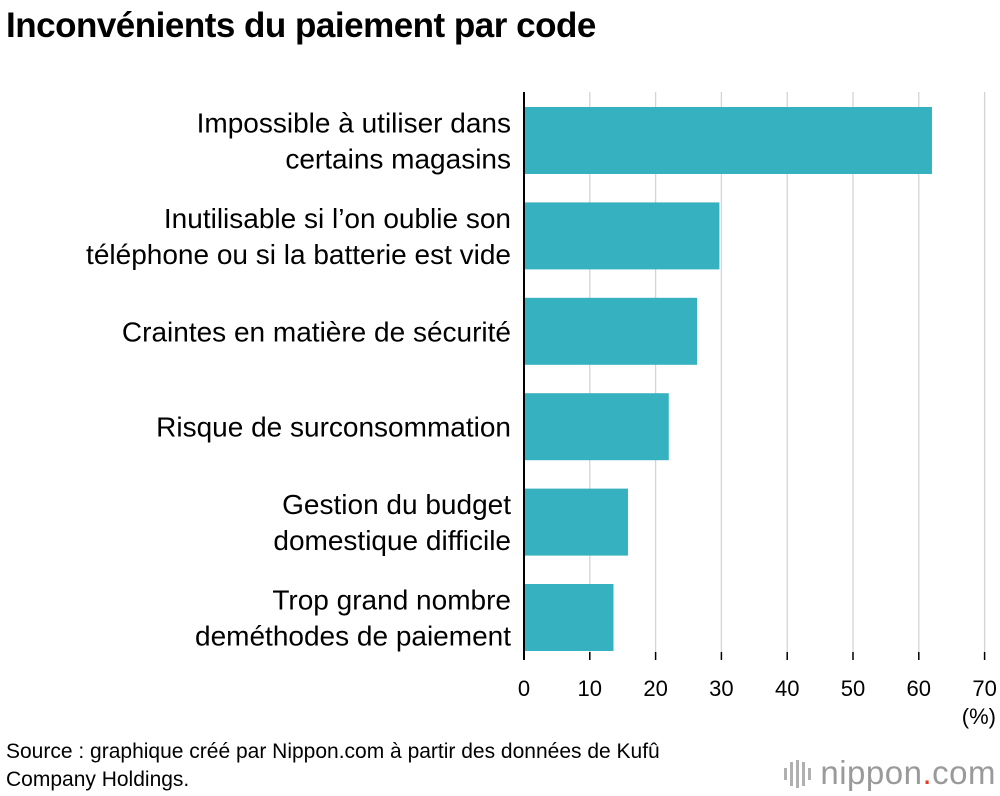  I want to click on category-label-2-line-2: téléphone ou si la batterie est vide, so click(298, 254).